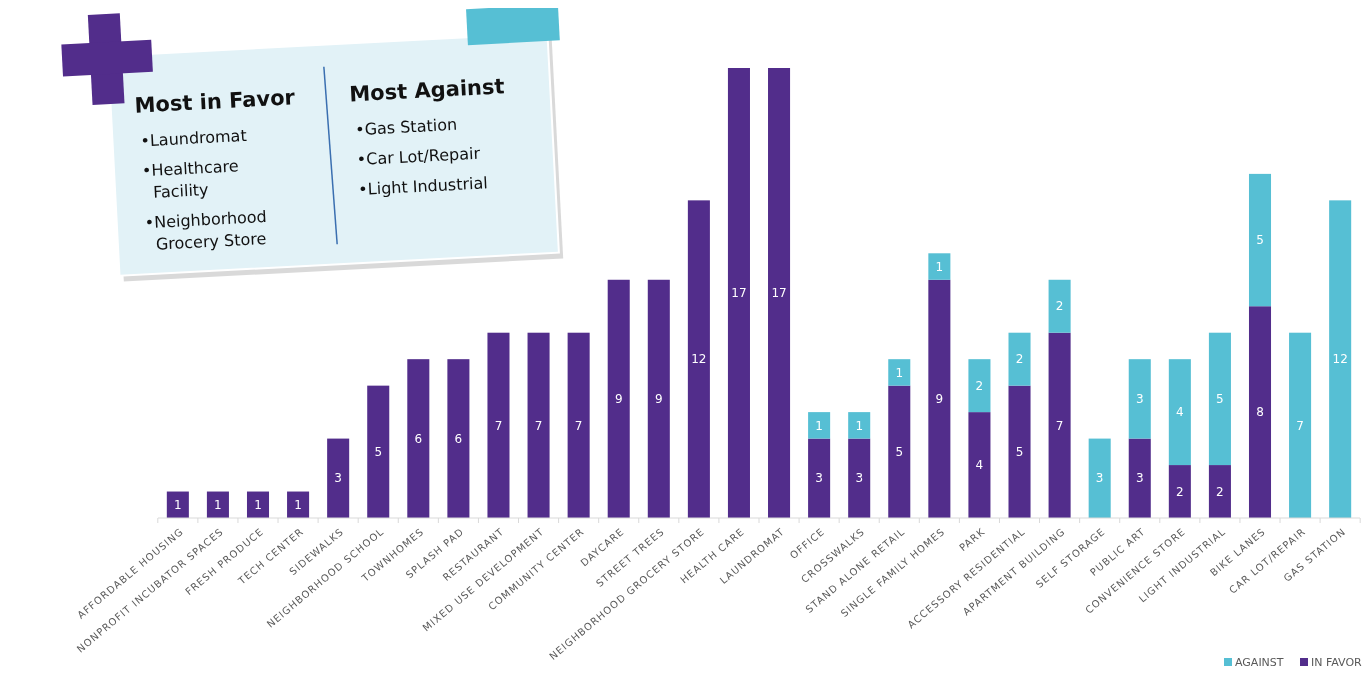  Describe the element at coordinates (215, 101) in the screenshot. I see `annotation: Most in Favor` at that location.